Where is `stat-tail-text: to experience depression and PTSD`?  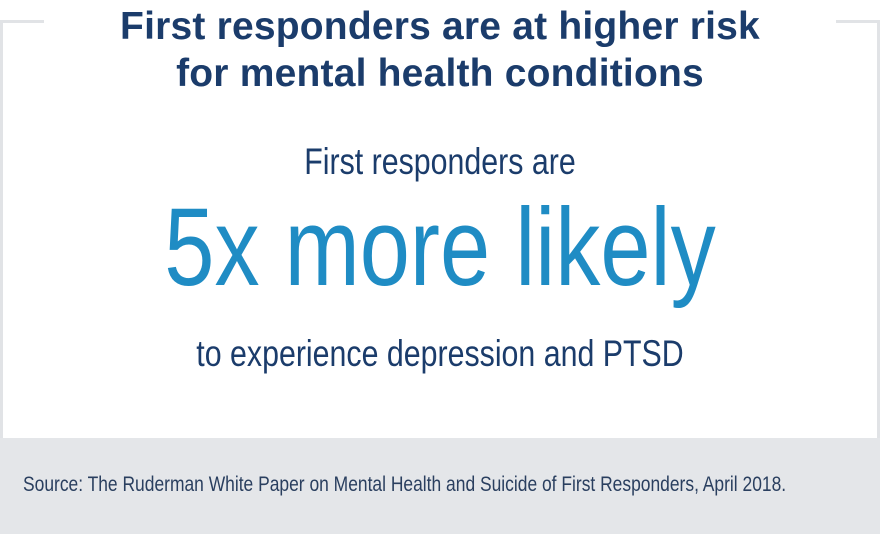 stat-tail-text: to experience depression and PTSD is located at coordinates (440, 353).